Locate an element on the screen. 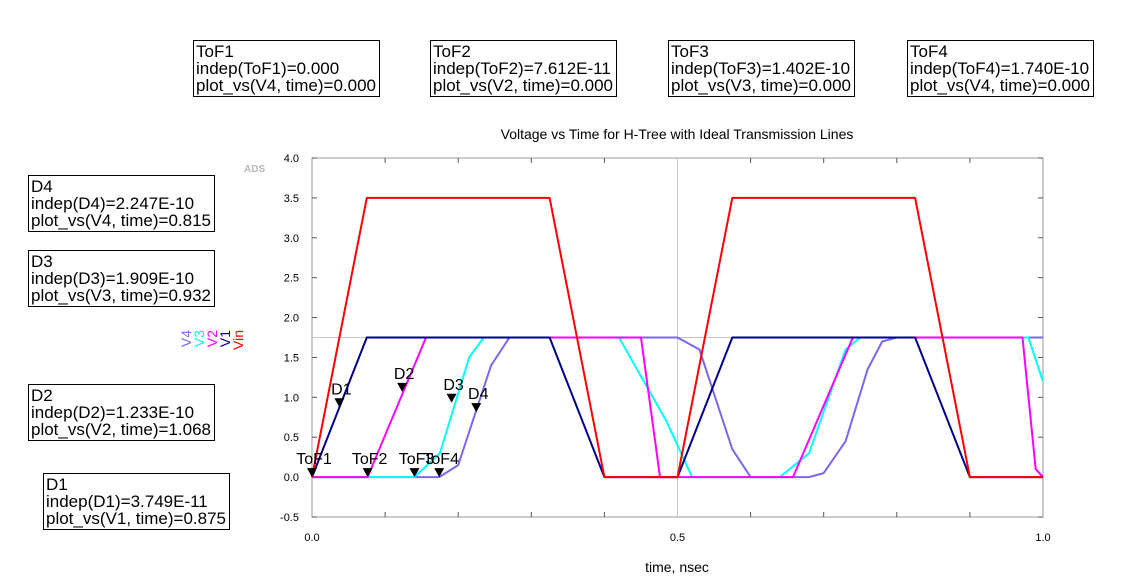 This screenshot has height=583, width=1133. y-tick-label: 0.0 is located at coordinates (291, 478).